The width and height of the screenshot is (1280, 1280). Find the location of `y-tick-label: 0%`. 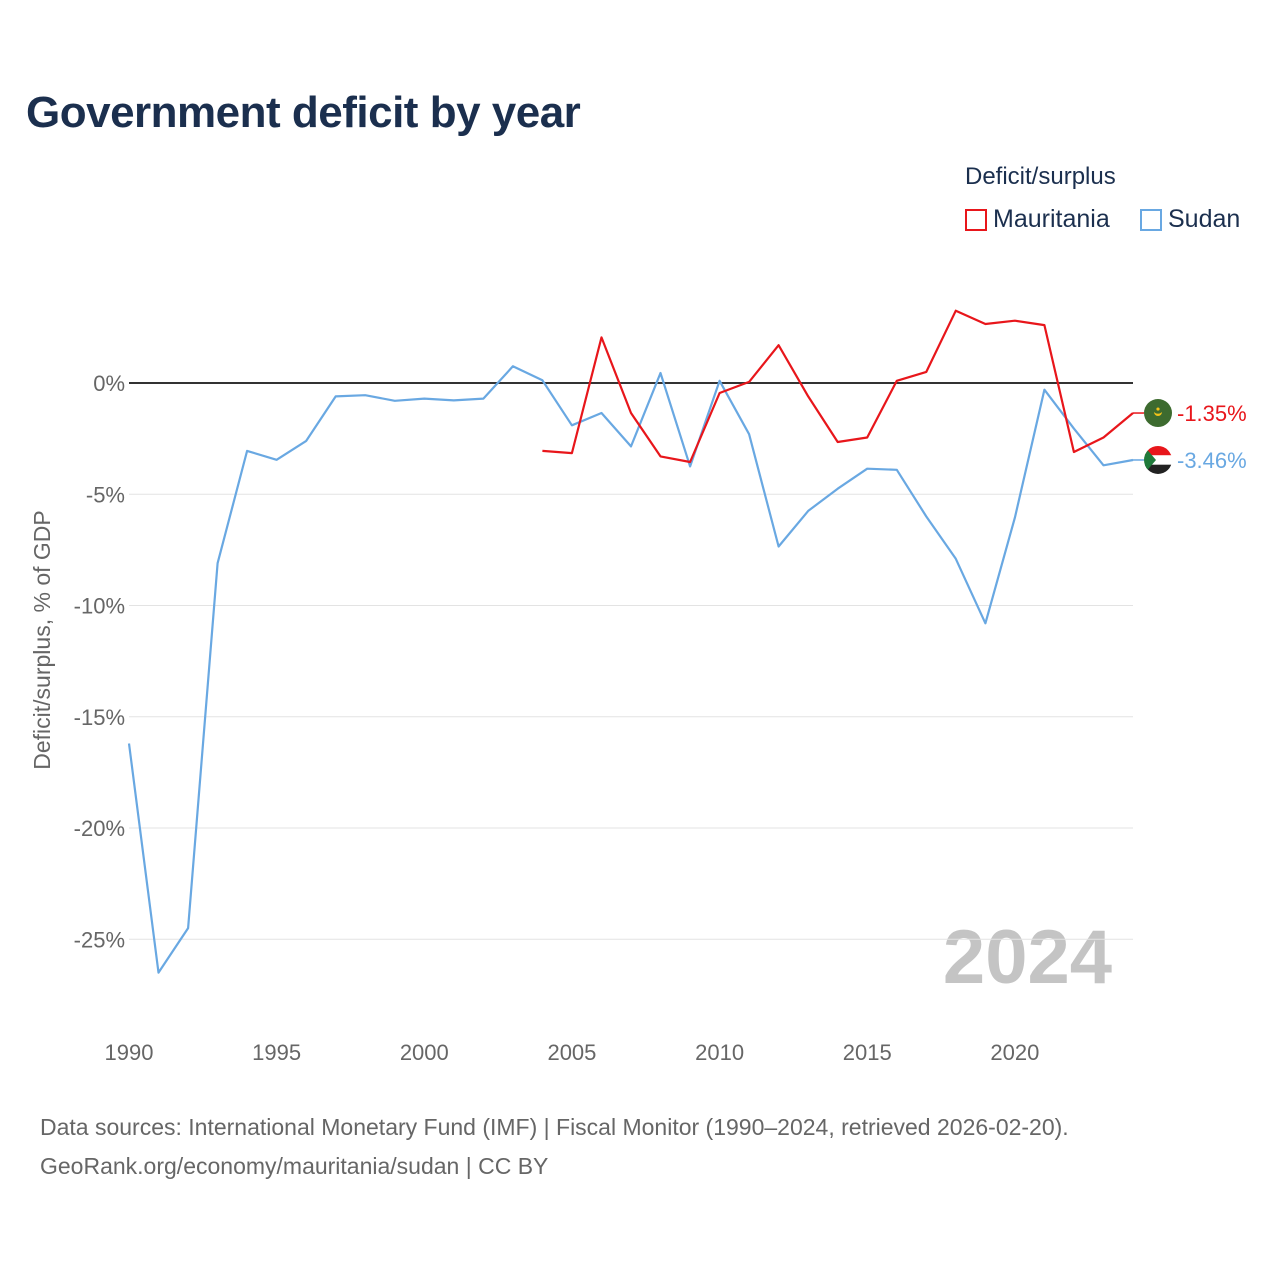

y-tick-label: 0% is located at coordinates (109, 383).